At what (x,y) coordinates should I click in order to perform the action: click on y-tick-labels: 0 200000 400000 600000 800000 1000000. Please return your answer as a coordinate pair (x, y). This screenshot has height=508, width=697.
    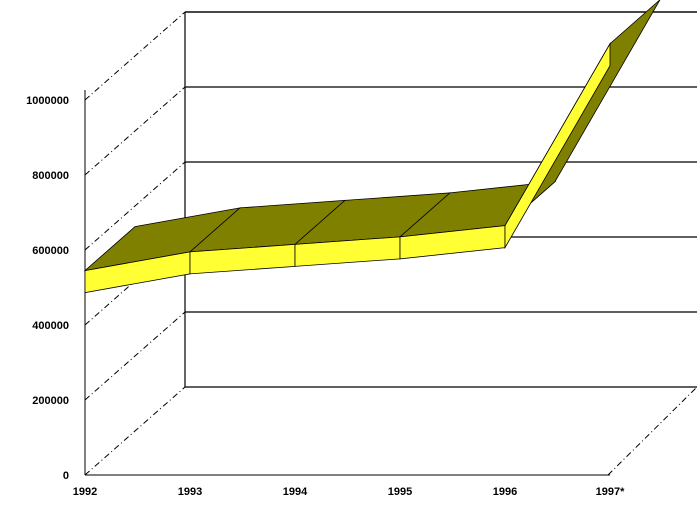
    Looking at the image, I should click on (47, 288).